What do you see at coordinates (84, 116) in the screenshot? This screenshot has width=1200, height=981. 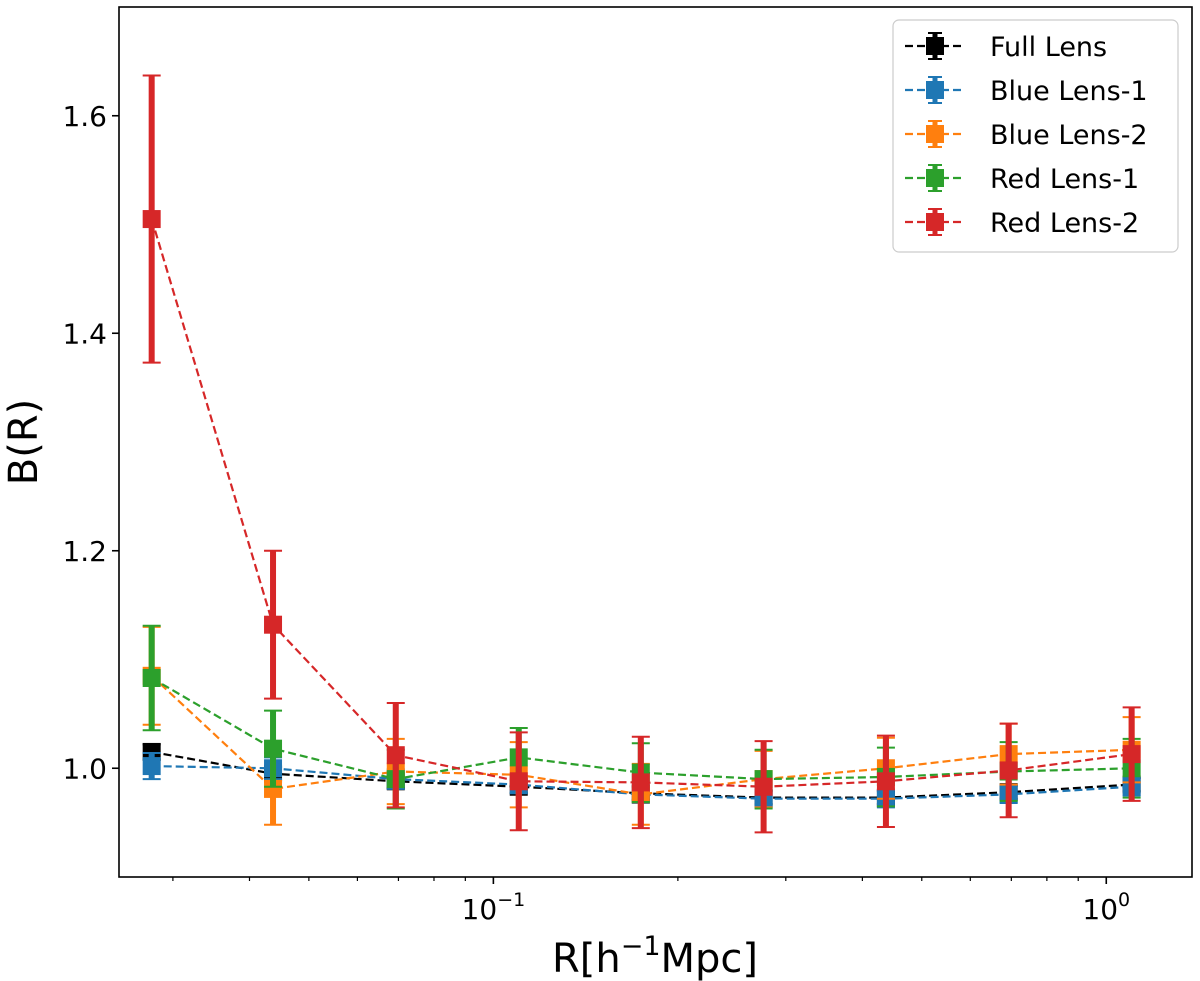 I see `y-tick-label: 1.6` at bounding box center [84, 116].